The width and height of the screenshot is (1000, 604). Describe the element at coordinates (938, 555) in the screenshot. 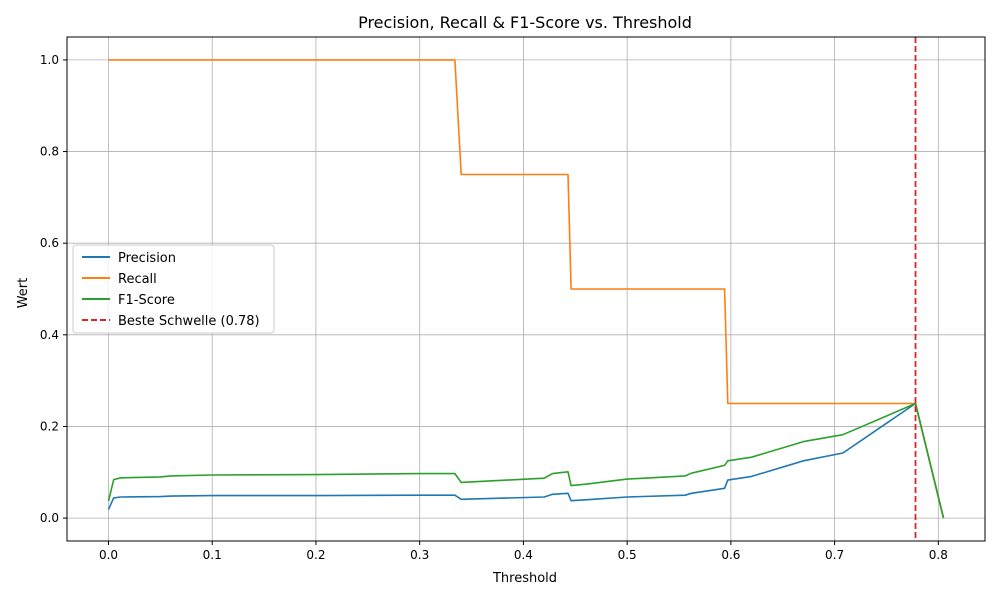

I see `x-tick-label: 0.8` at that location.